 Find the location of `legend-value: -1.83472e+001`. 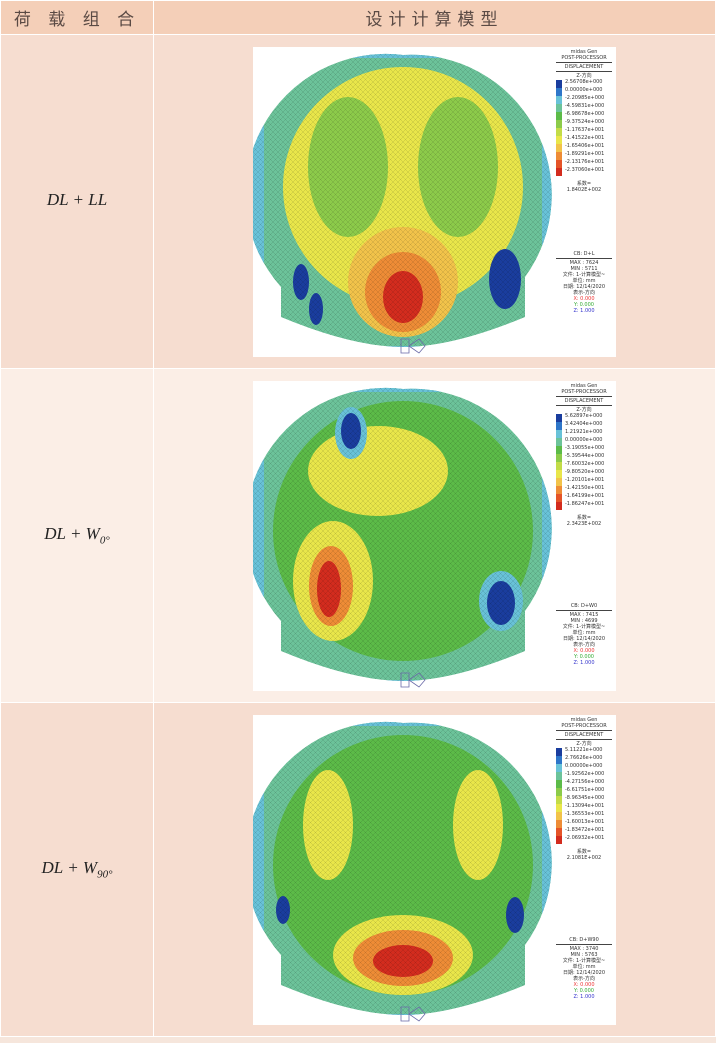

legend-value: -1.83472e+001 is located at coordinates (585, 829).